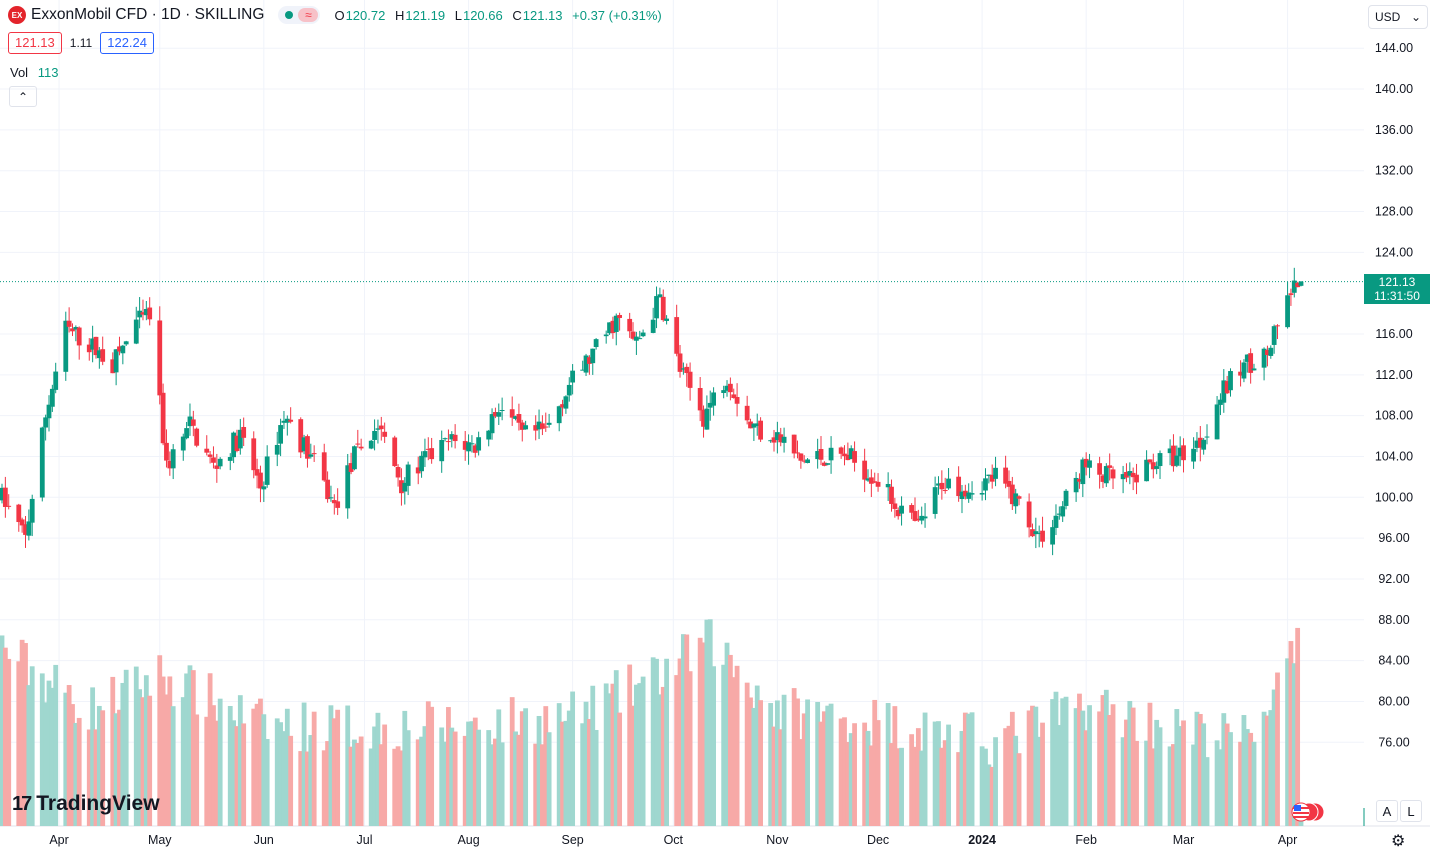 The width and height of the screenshot is (1430, 858). Describe the element at coordinates (148, 14) in the screenshot. I see `symbol-title: ExxonMobil CFD · 1D · SKILLING` at that location.